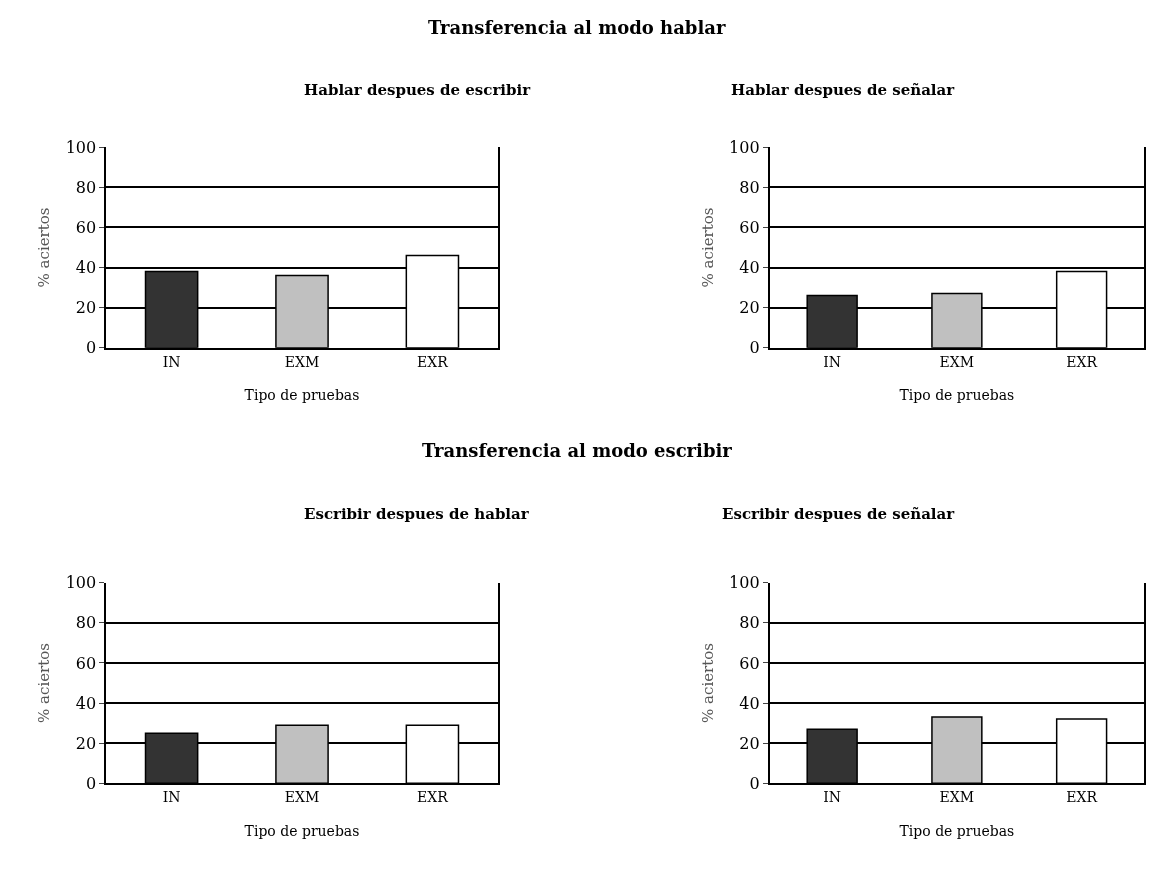 The height and width of the screenshot is (893, 1164). I want to click on text: Transferencia al modo hablar, so click(577, 27).